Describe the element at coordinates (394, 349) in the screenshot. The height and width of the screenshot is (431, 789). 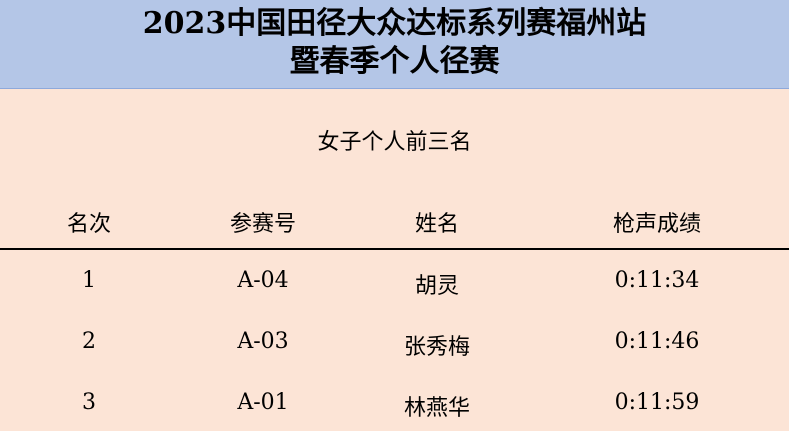
I see `table-row: 2 A-03 张秀梅 0:11:46` at that location.